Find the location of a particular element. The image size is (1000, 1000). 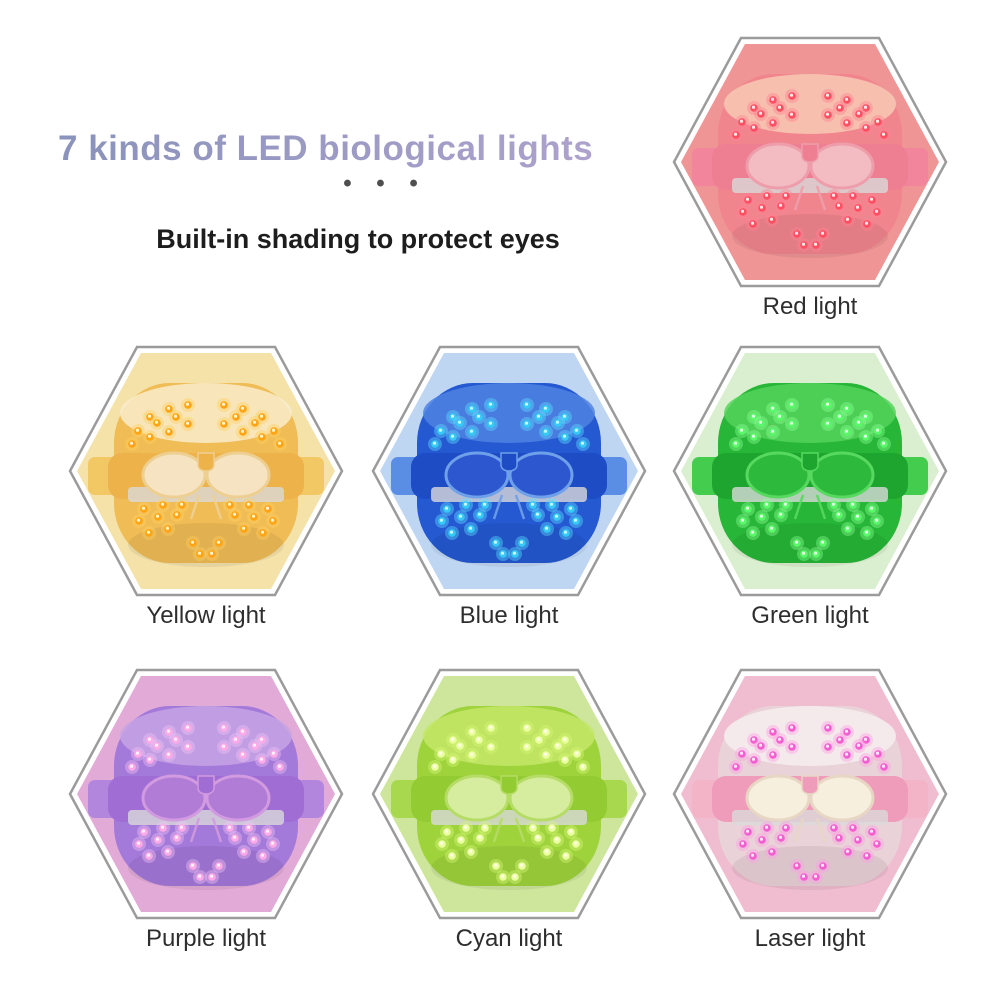

light-label: Red light is located at coordinates (810, 306).